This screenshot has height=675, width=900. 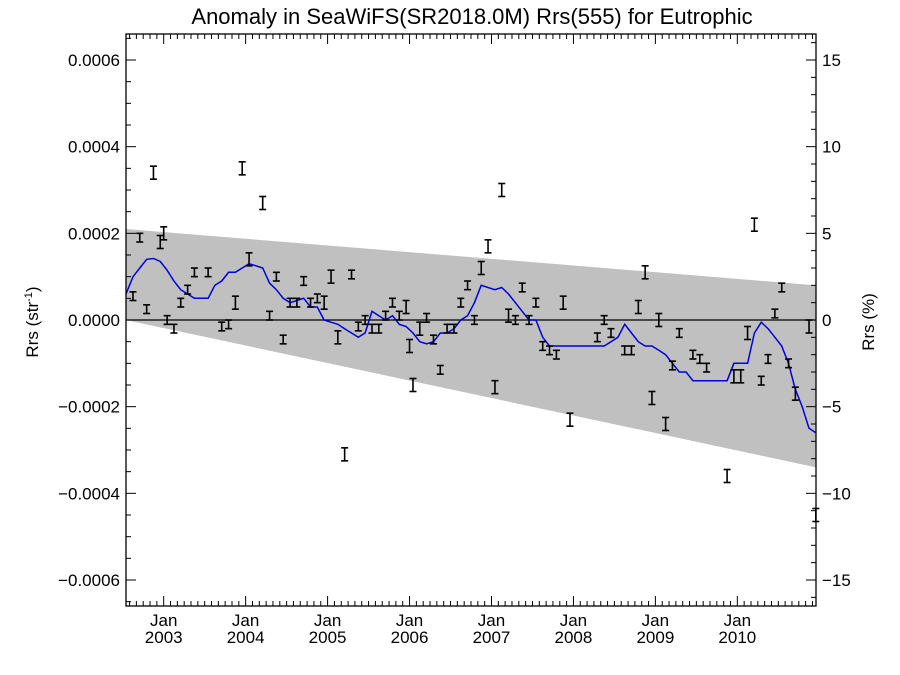 What do you see at coordinates (826, 233) in the screenshot?
I see `y2-tick-label: 5` at bounding box center [826, 233].